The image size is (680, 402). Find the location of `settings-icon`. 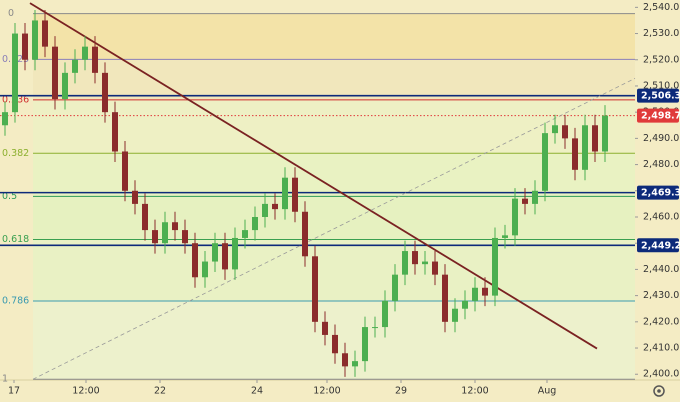

settings-icon is located at coordinates (659, 391).